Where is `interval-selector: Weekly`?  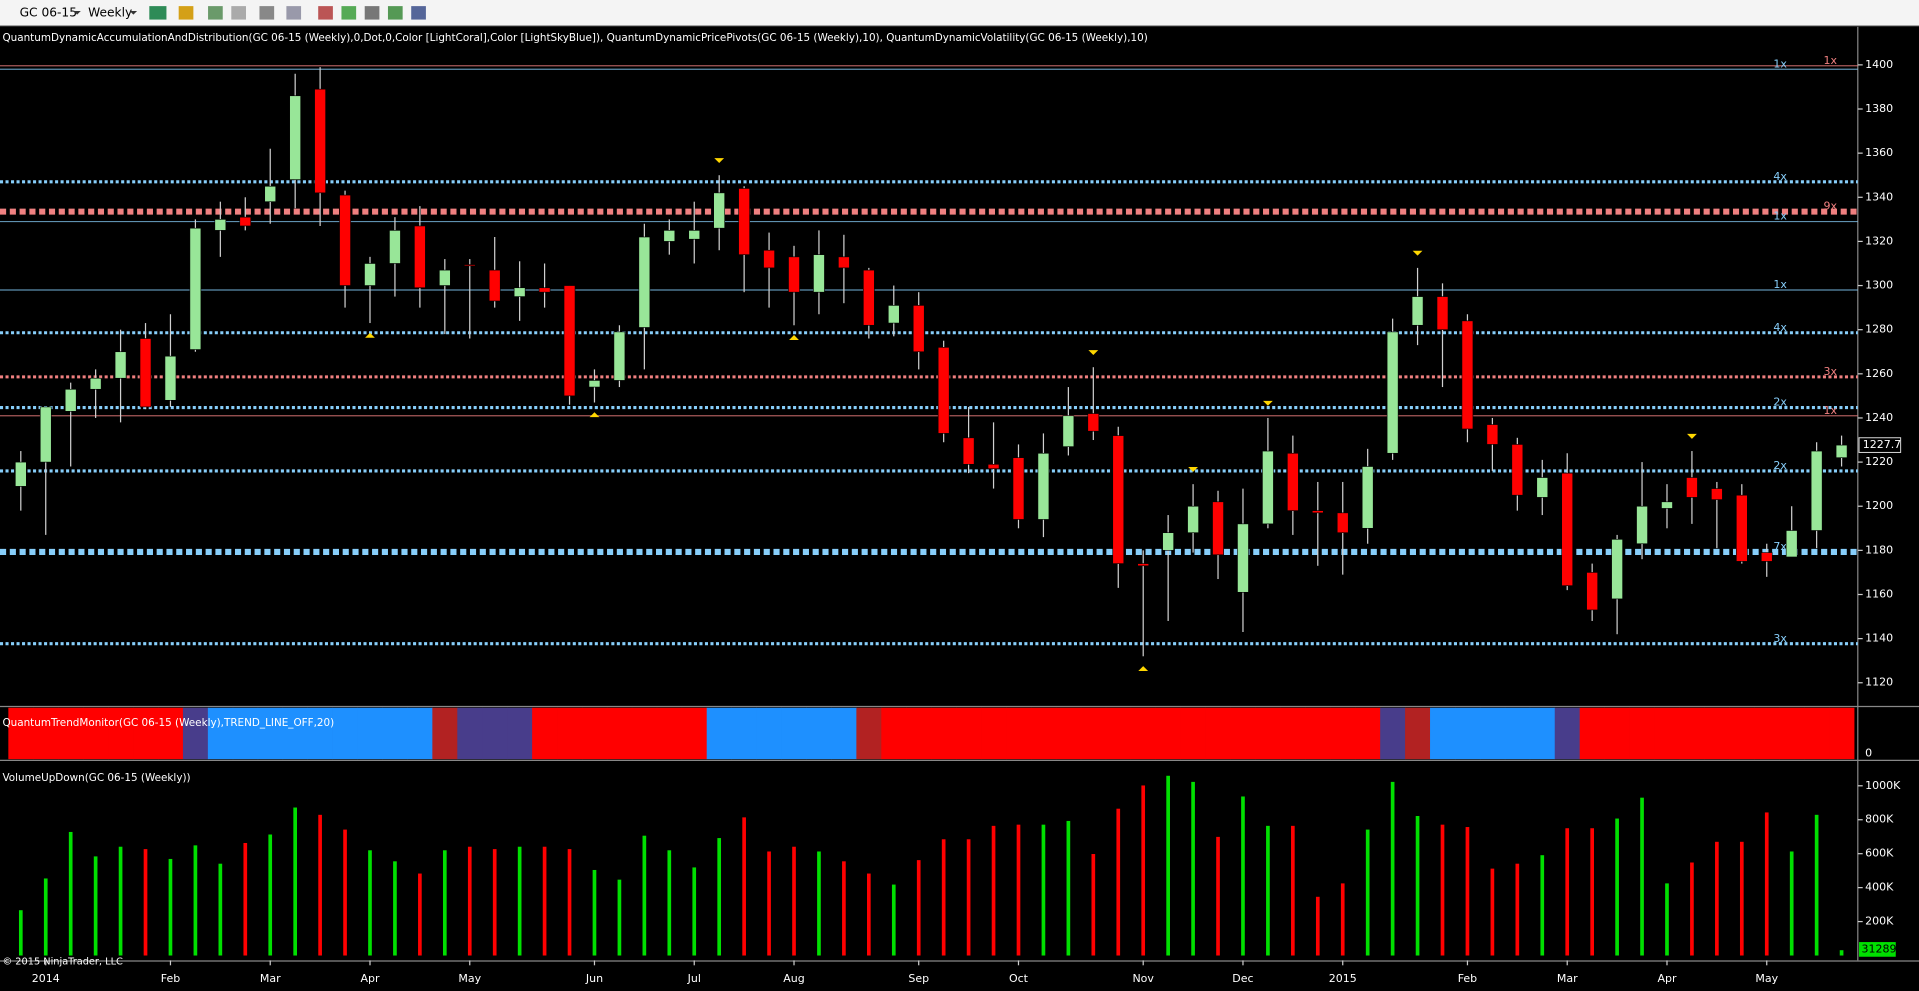
interval-selector: Weekly is located at coordinates (110, 12).